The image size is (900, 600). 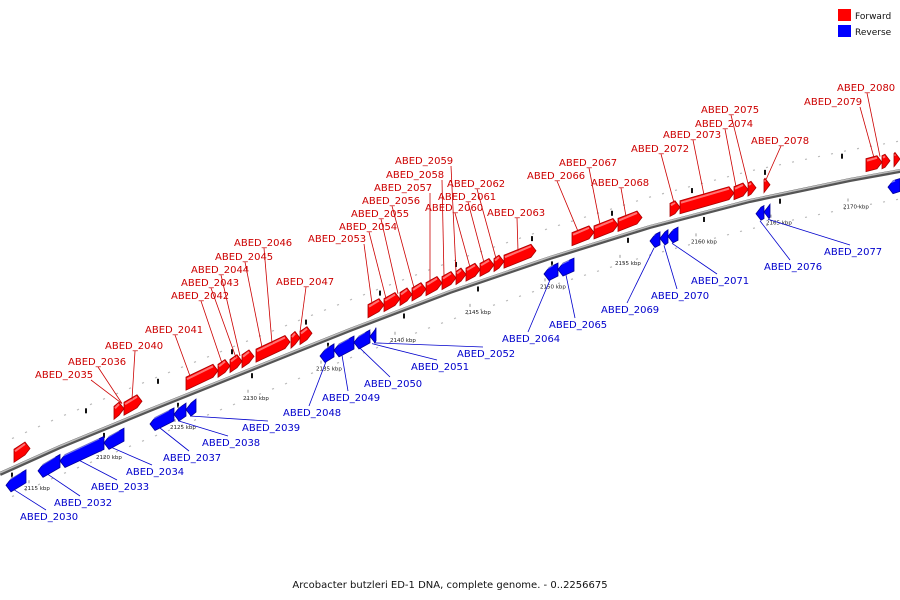 I want to click on reverse-gene-label: ABED_2065, so click(x=578, y=325).